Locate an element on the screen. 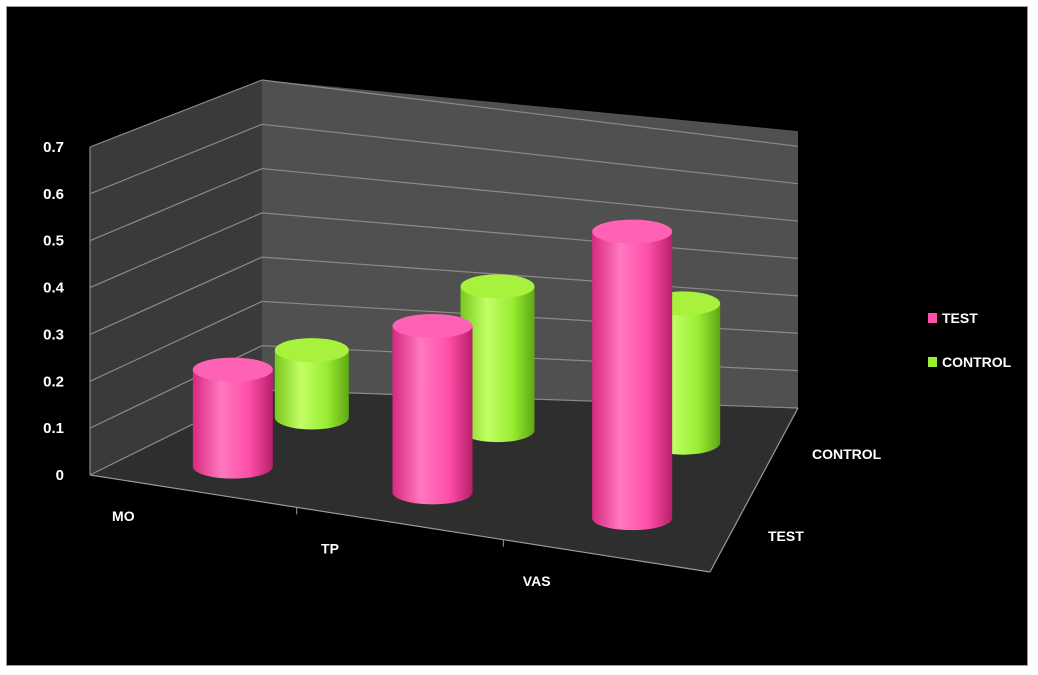  x-axis-labels: MO TP VAS is located at coordinates (331, 548).